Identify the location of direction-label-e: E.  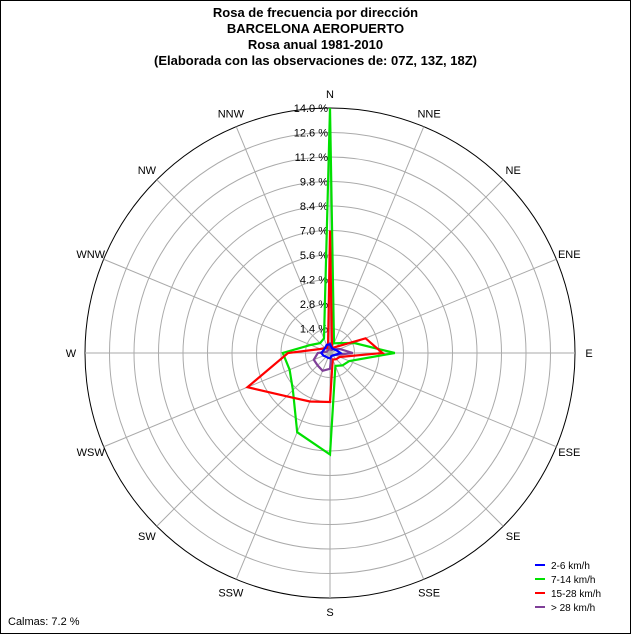
(588, 354).